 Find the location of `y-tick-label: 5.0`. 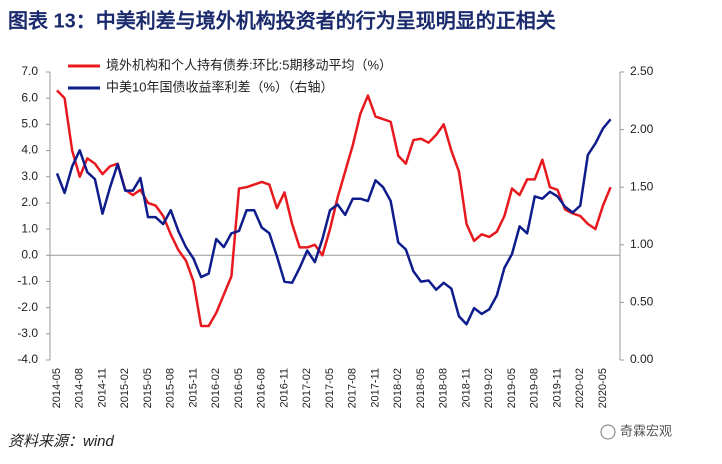

y-tick-label: 5.0 is located at coordinates (29, 124).